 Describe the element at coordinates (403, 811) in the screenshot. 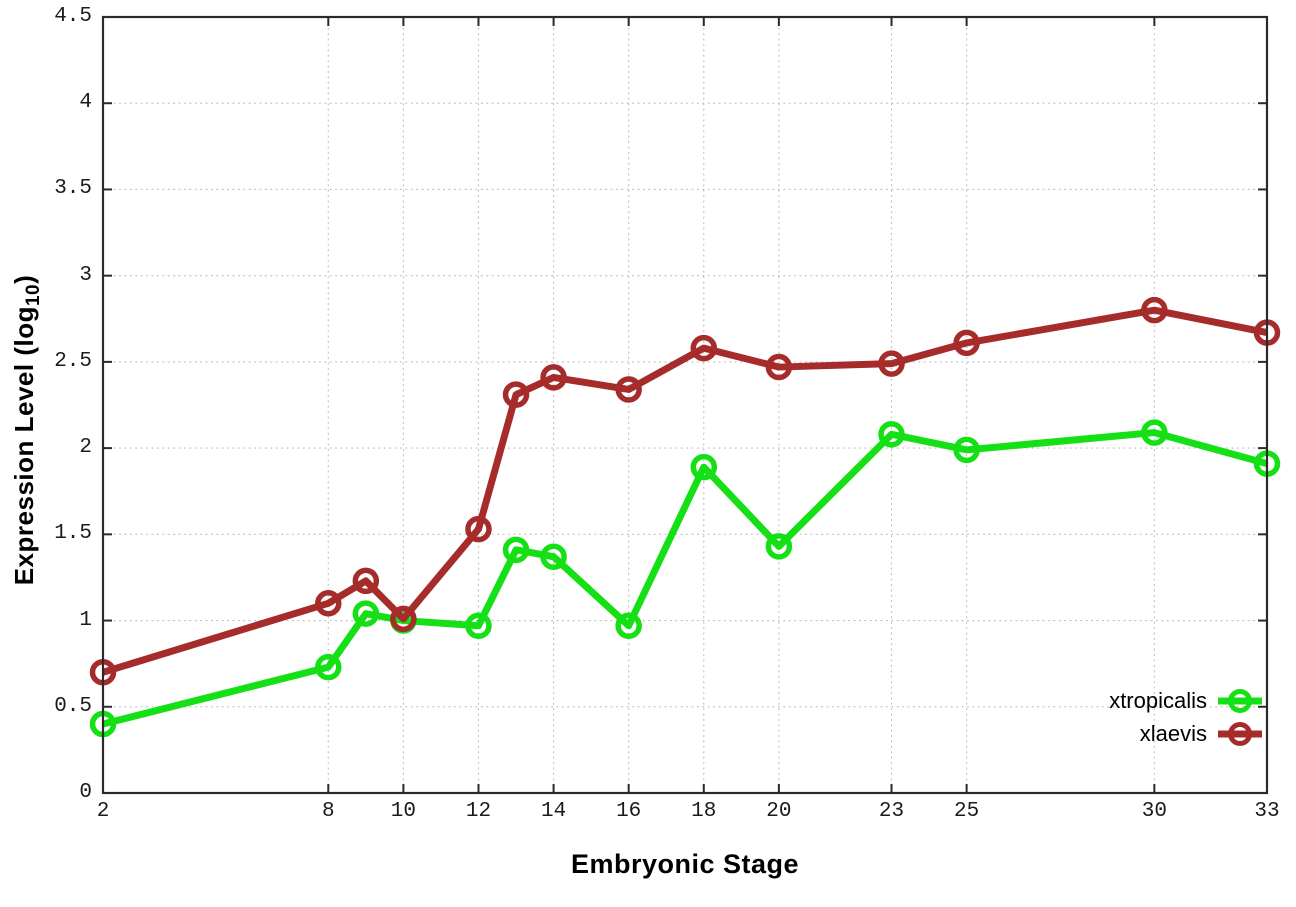

I see `x-tick-label: 10` at that location.